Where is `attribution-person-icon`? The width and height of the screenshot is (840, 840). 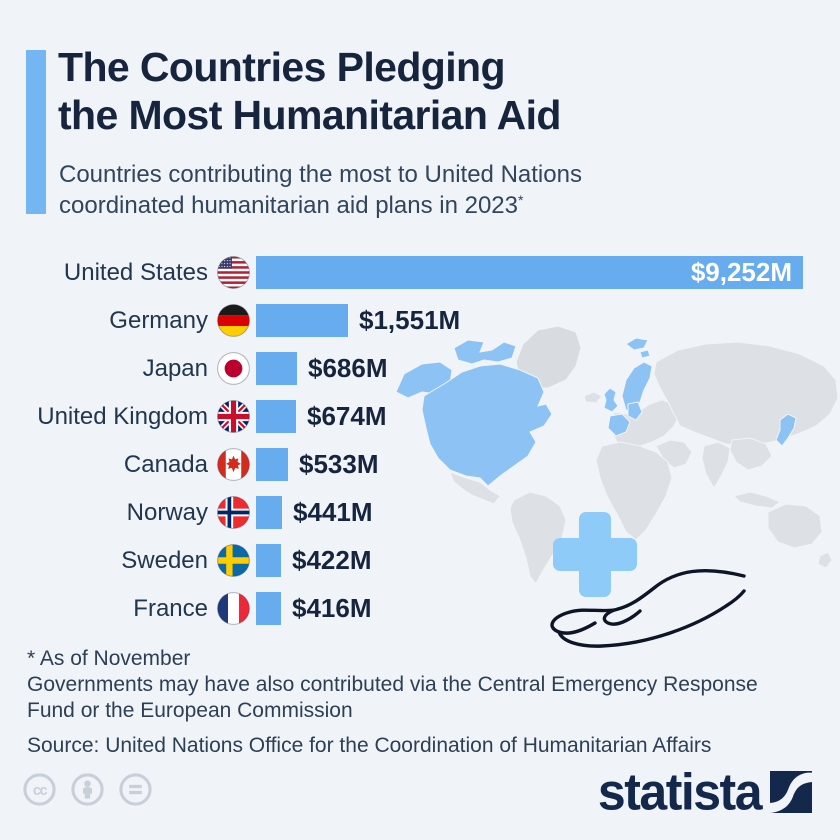
attribution-person-icon is located at coordinates (87, 789).